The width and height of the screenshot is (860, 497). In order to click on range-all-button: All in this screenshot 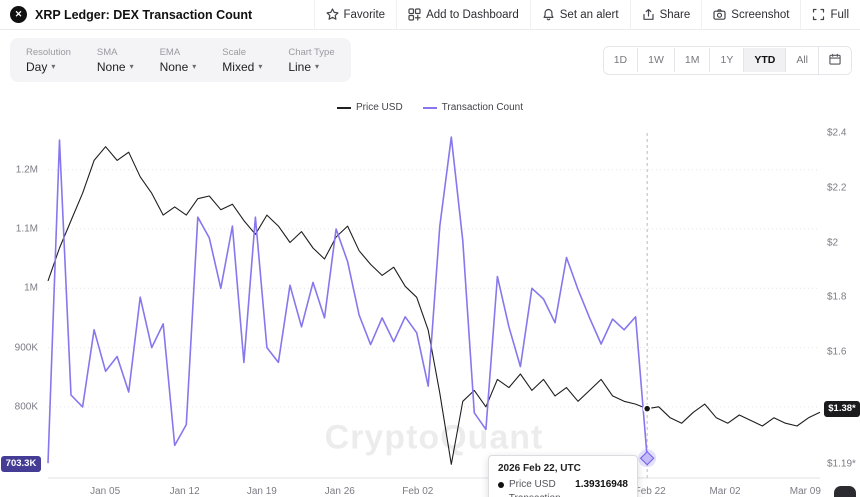, I will do `click(801, 60)`.